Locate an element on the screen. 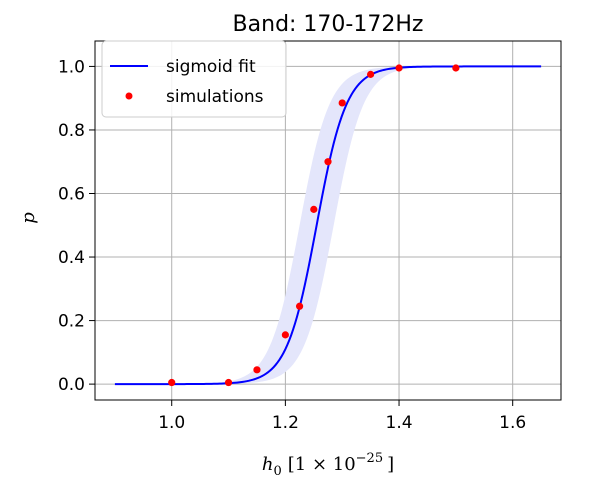 Image resolution: width=598 pixels, height=488 pixels. x-axis-label-close: ] is located at coordinates (390, 464).